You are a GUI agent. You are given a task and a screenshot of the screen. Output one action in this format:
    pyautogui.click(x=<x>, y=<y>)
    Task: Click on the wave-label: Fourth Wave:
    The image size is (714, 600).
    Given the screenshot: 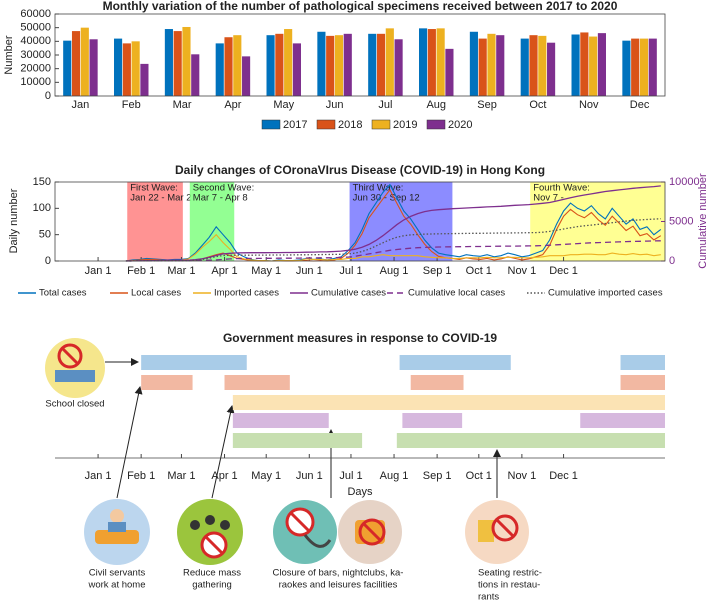 What is the action you would take?
    pyautogui.click(x=561, y=188)
    